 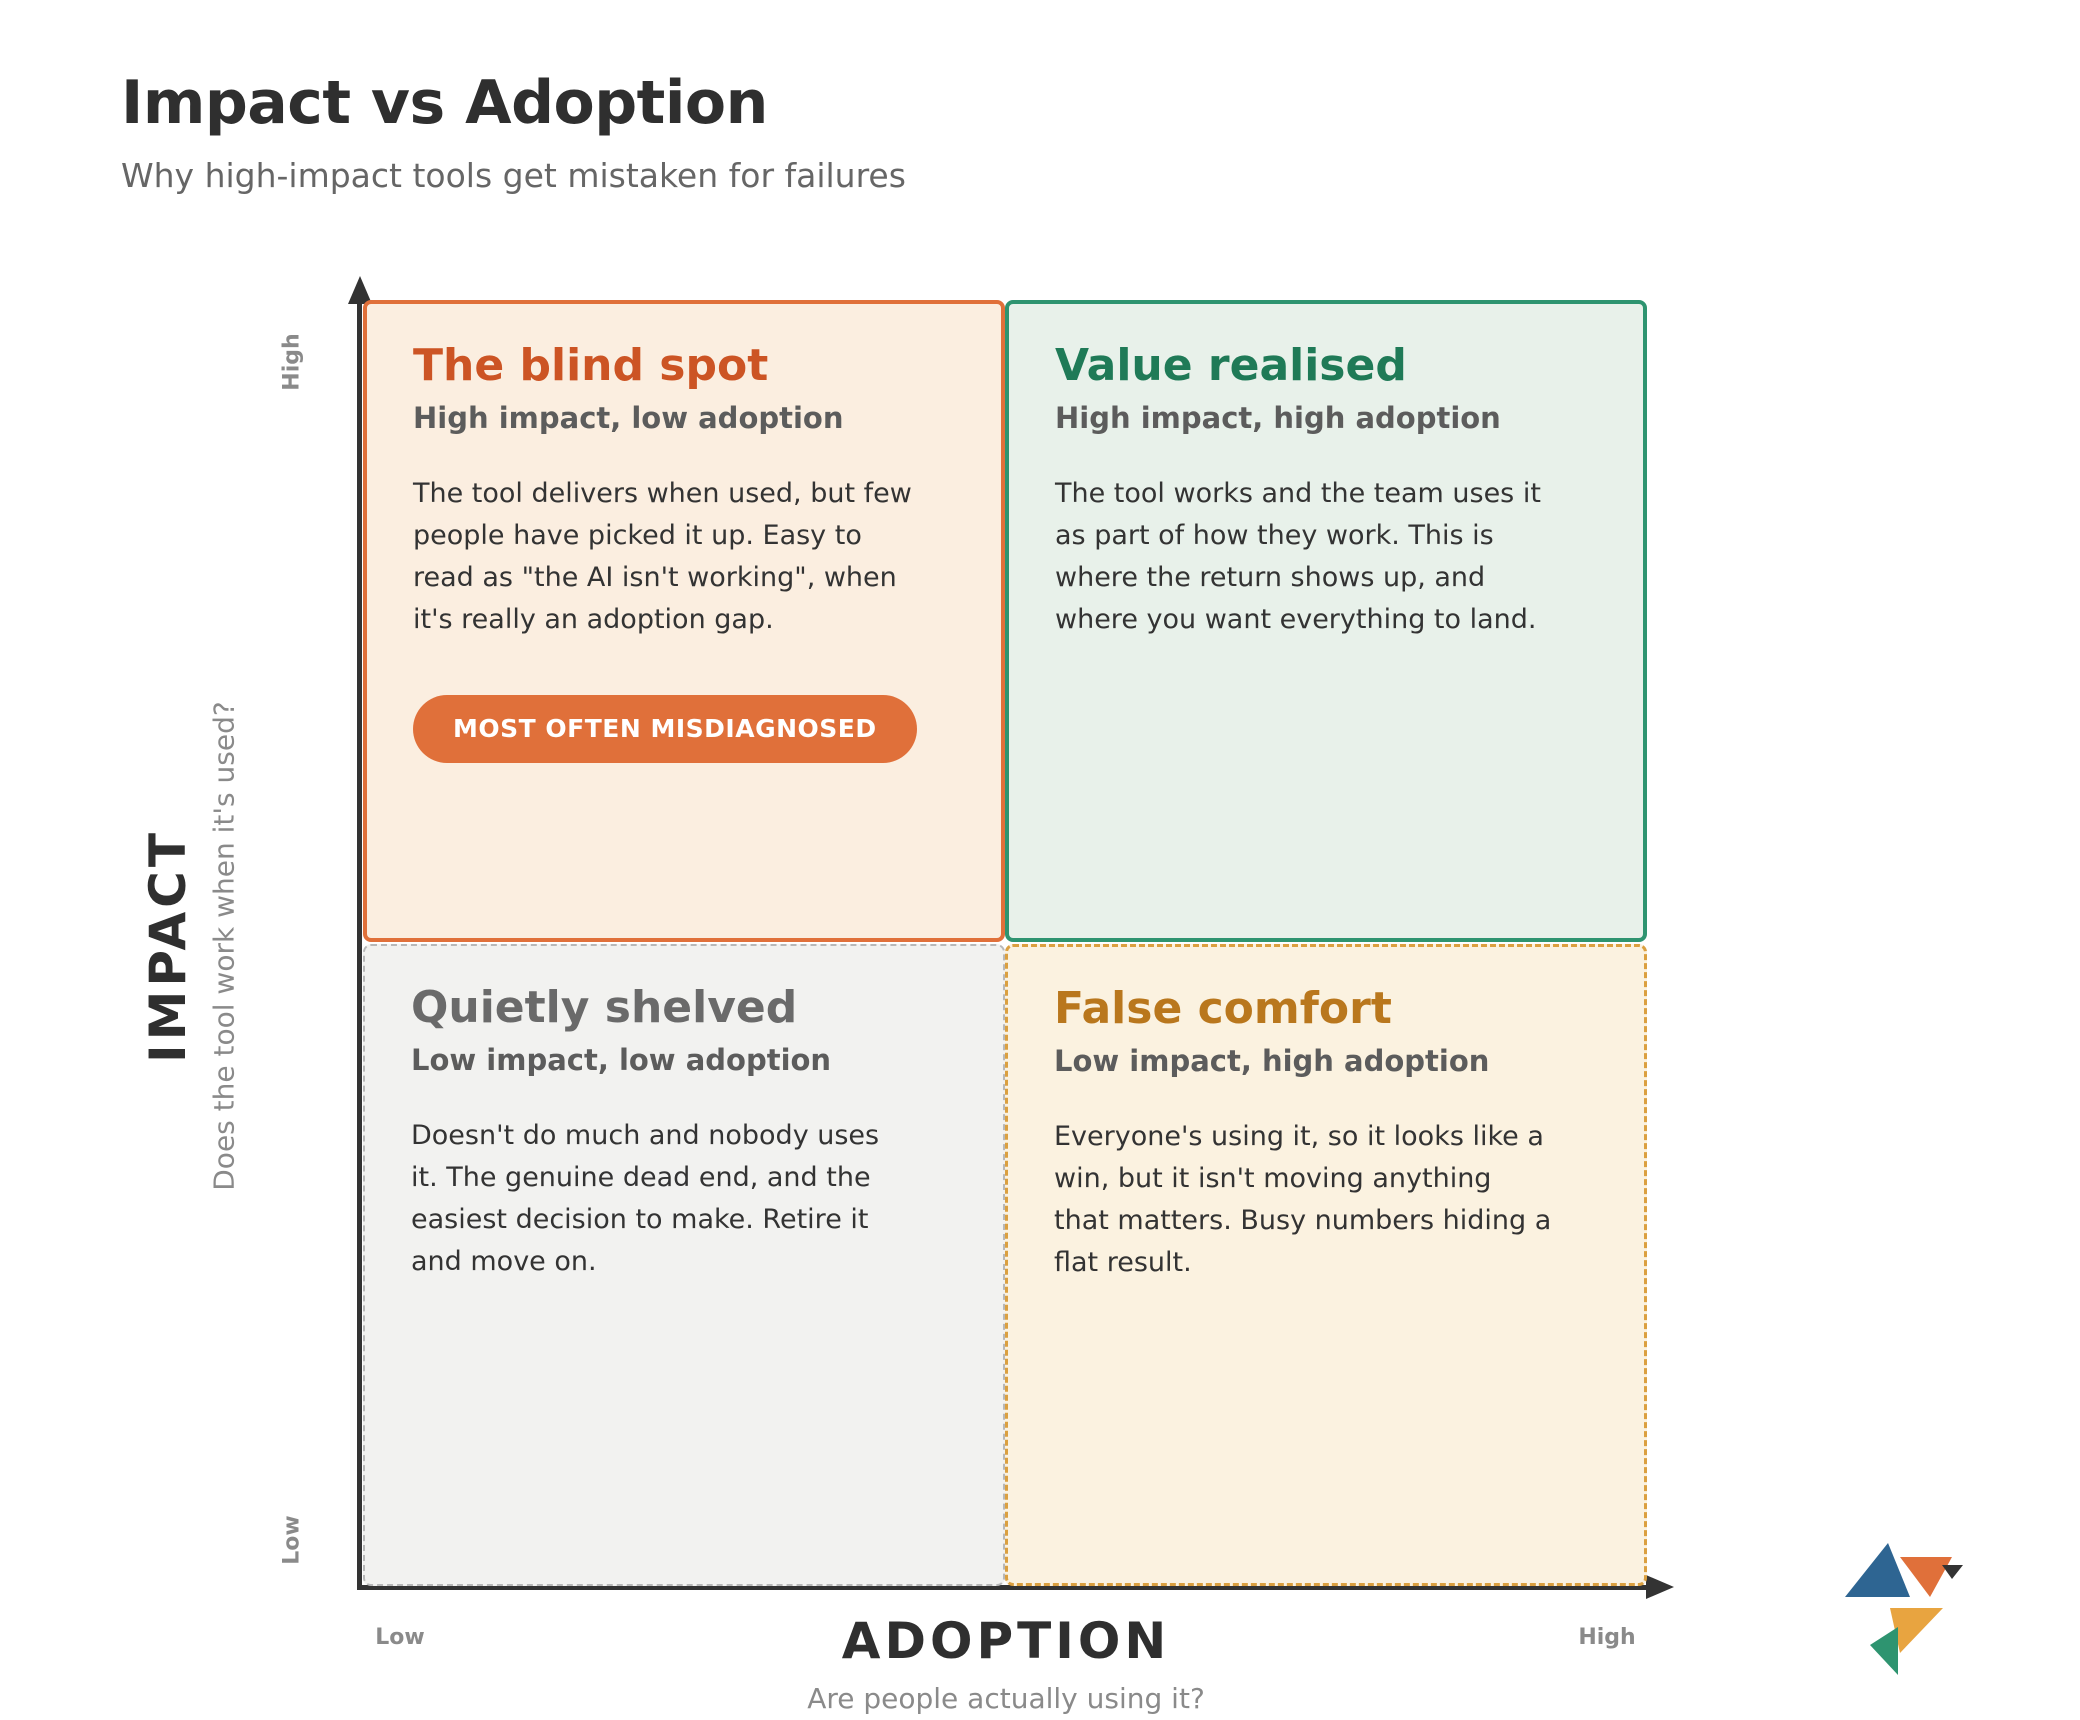 I want to click on quadrant-subtitle: Low impact, low adoption, so click(x=621, y=1060).